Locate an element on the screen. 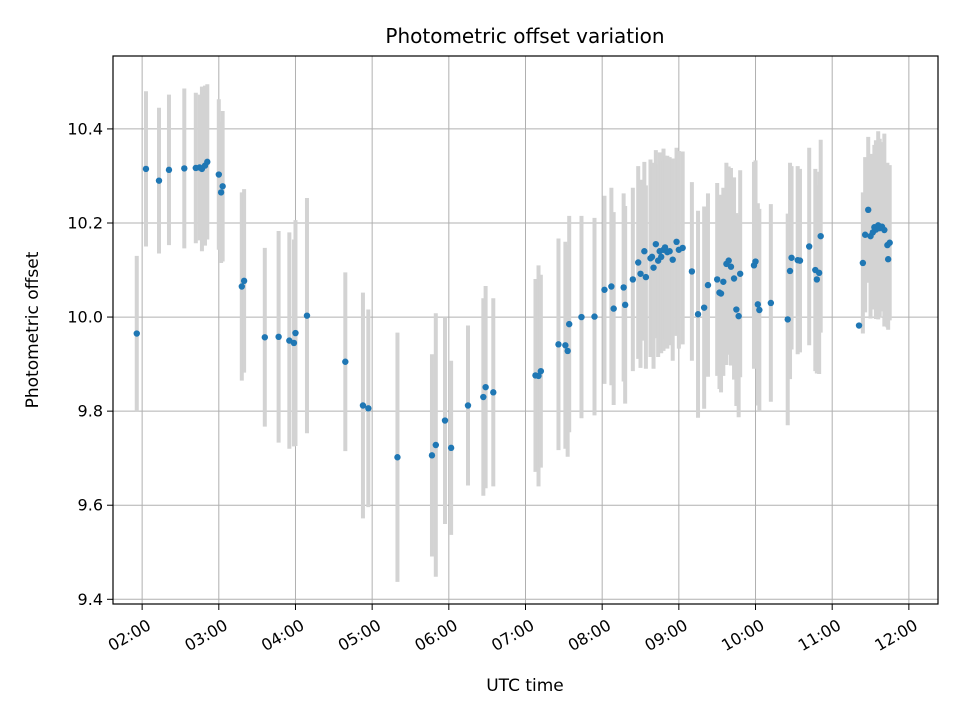 This screenshot has width=960, height=720. y-tick-label: 9.6 is located at coordinates (90, 505).